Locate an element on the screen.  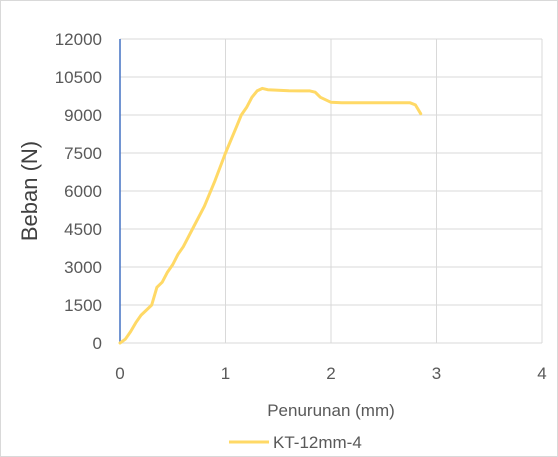
y-tick-label: 12000 is located at coordinates (78, 39).